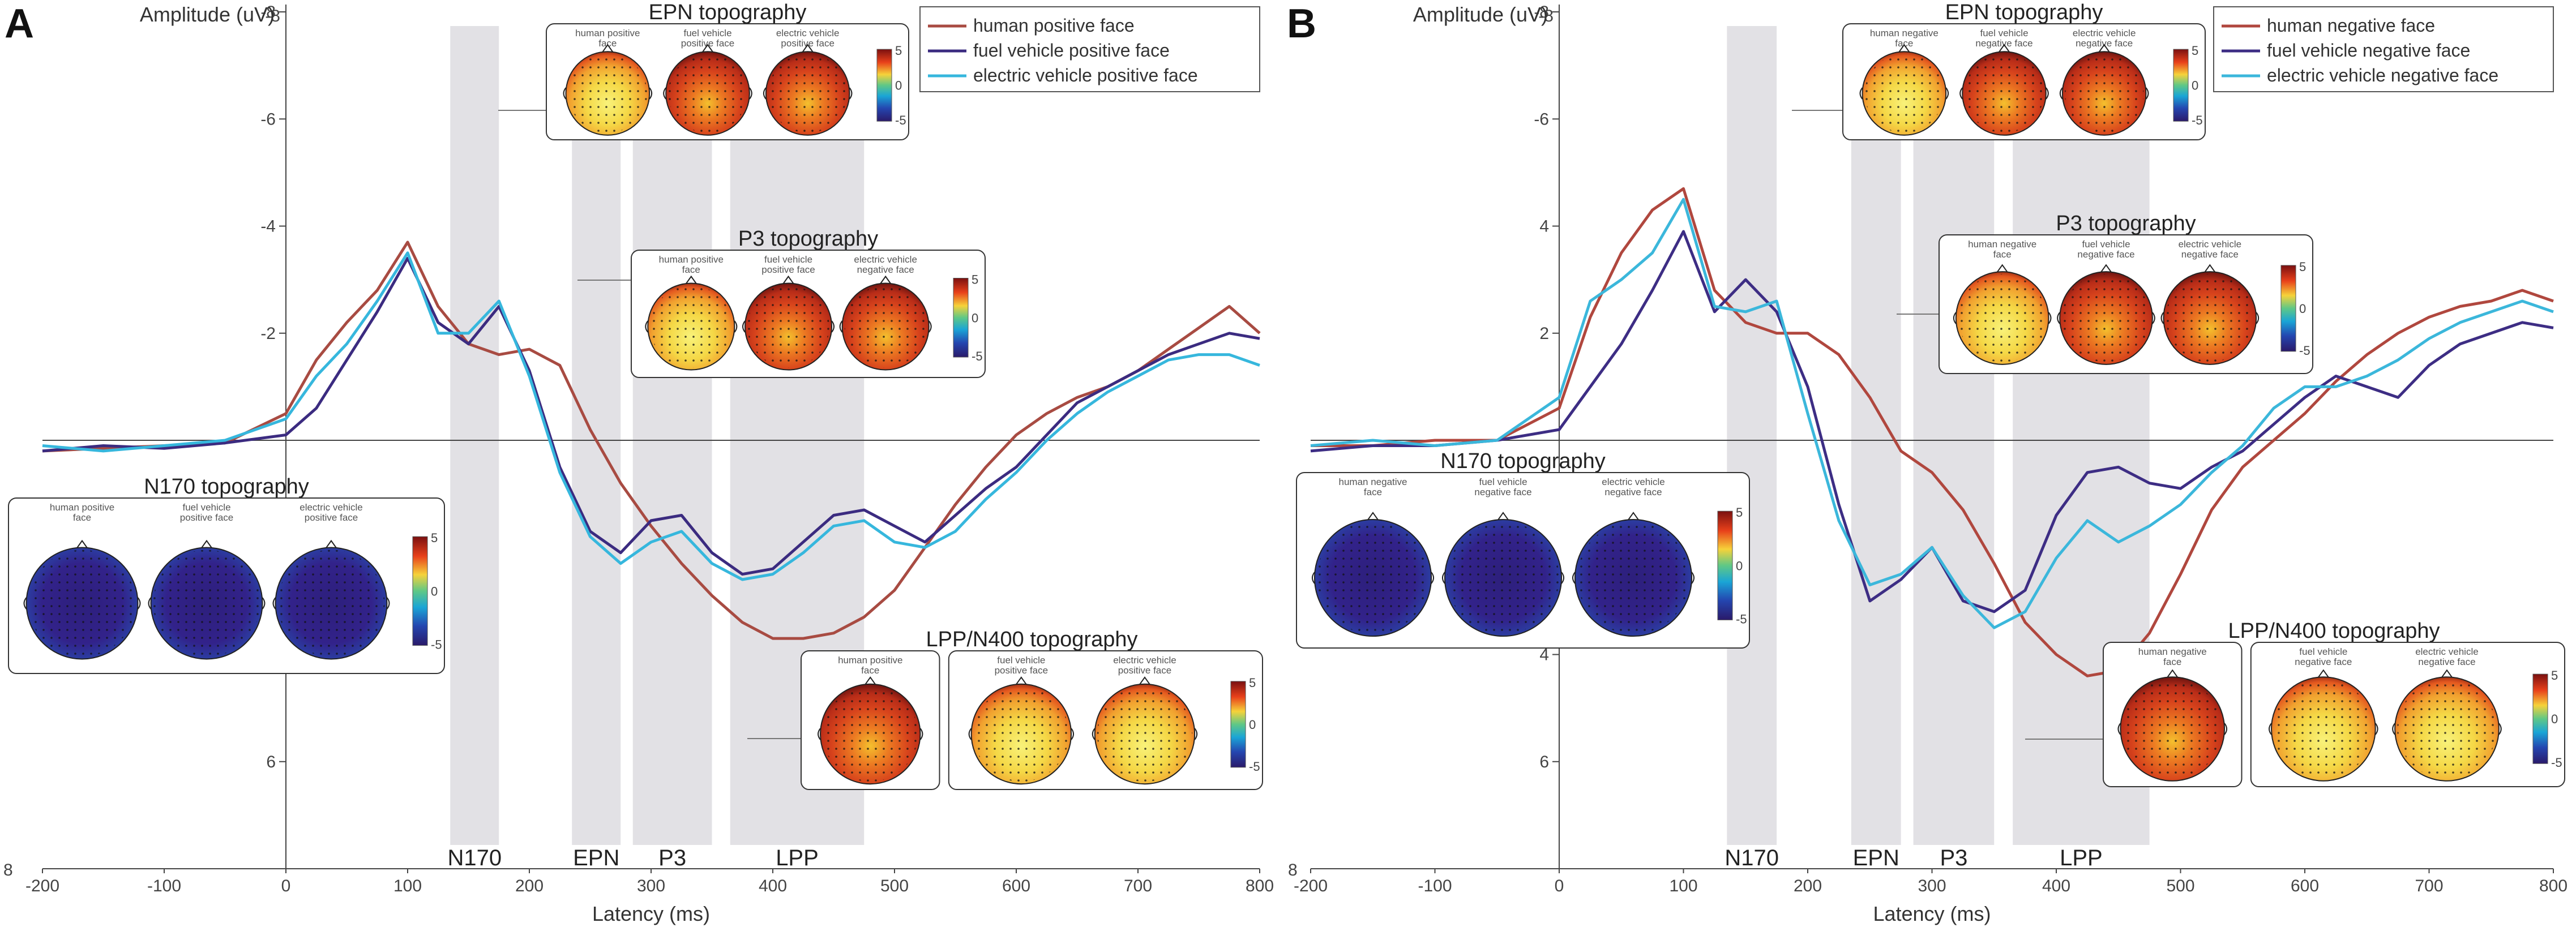 This screenshot has height=944, width=2576. I want to click on window-band-epn, so click(596, 436).